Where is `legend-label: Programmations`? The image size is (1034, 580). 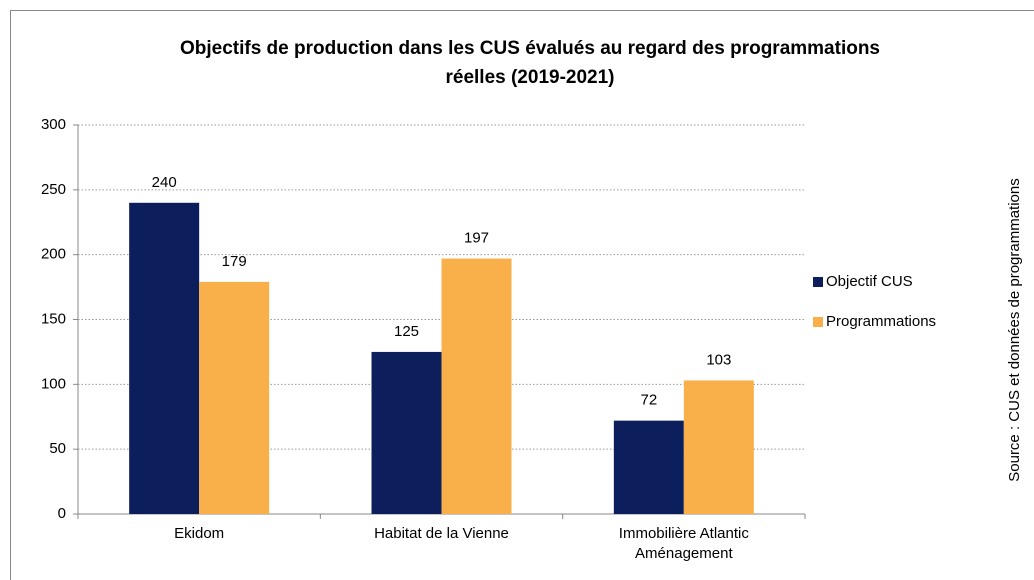 legend-label: Programmations is located at coordinates (881, 321).